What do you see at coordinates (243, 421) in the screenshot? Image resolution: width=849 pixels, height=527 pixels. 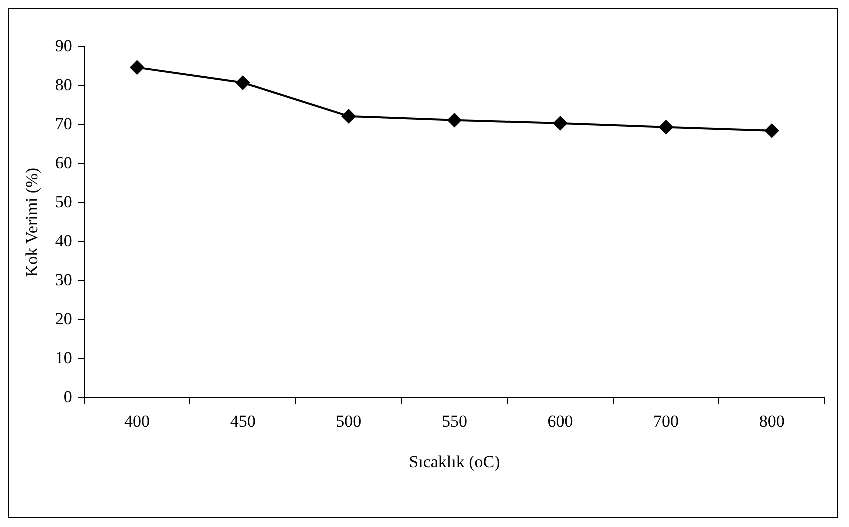 I see `x-tick-label: 450` at bounding box center [243, 421].